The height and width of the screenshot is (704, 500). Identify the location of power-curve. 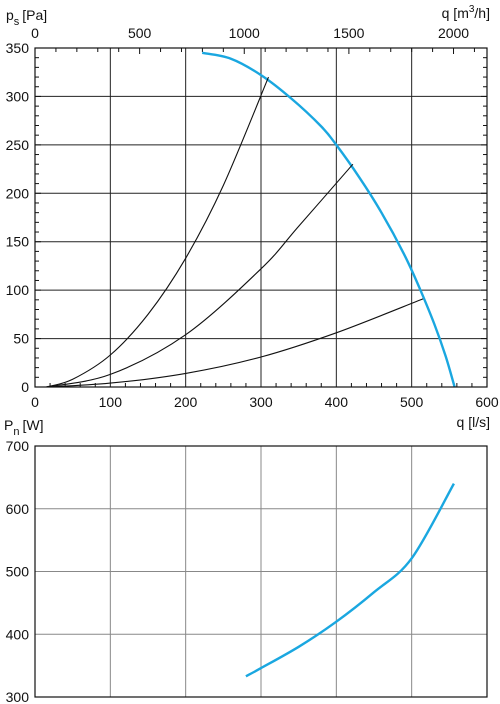
(350, 580).